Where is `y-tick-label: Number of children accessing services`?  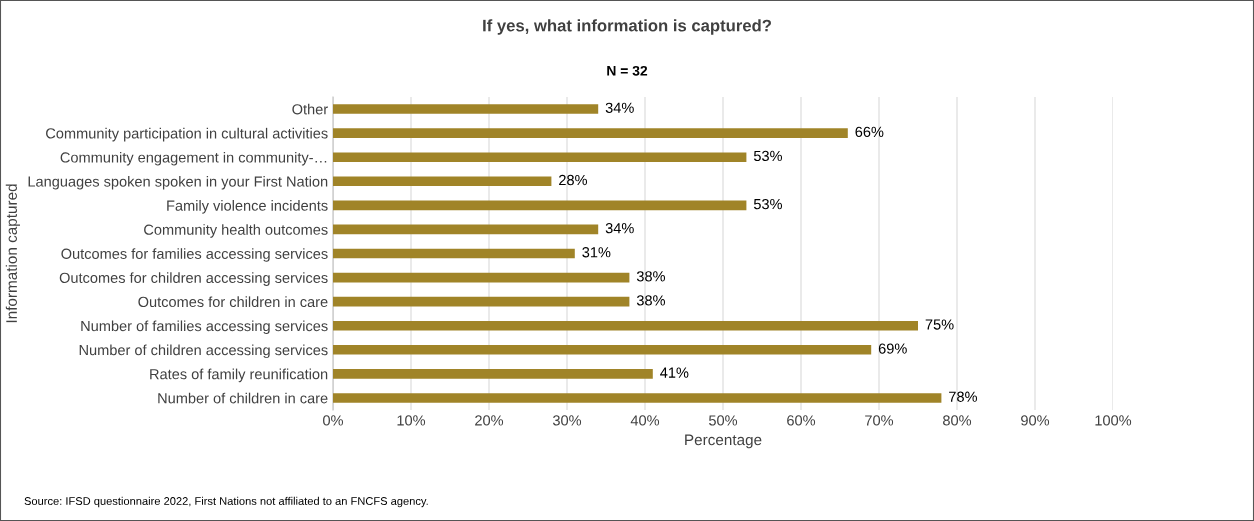 y-tick-label: Number of children accessing services is located at coordinates (203, 351).